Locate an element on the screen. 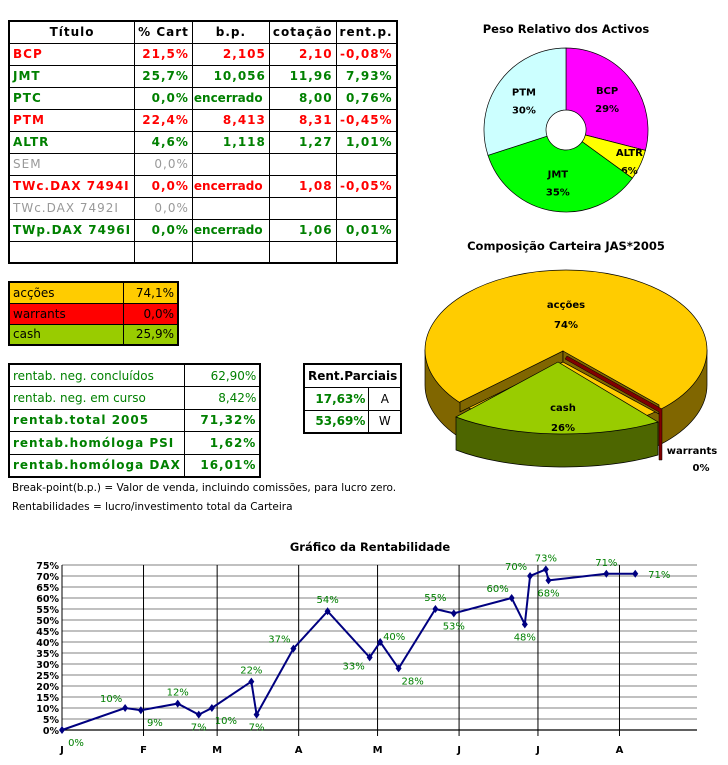  holding-row: JMT 25,7% 10,056 11,96 7,93% is located at coordinates (203, 76).